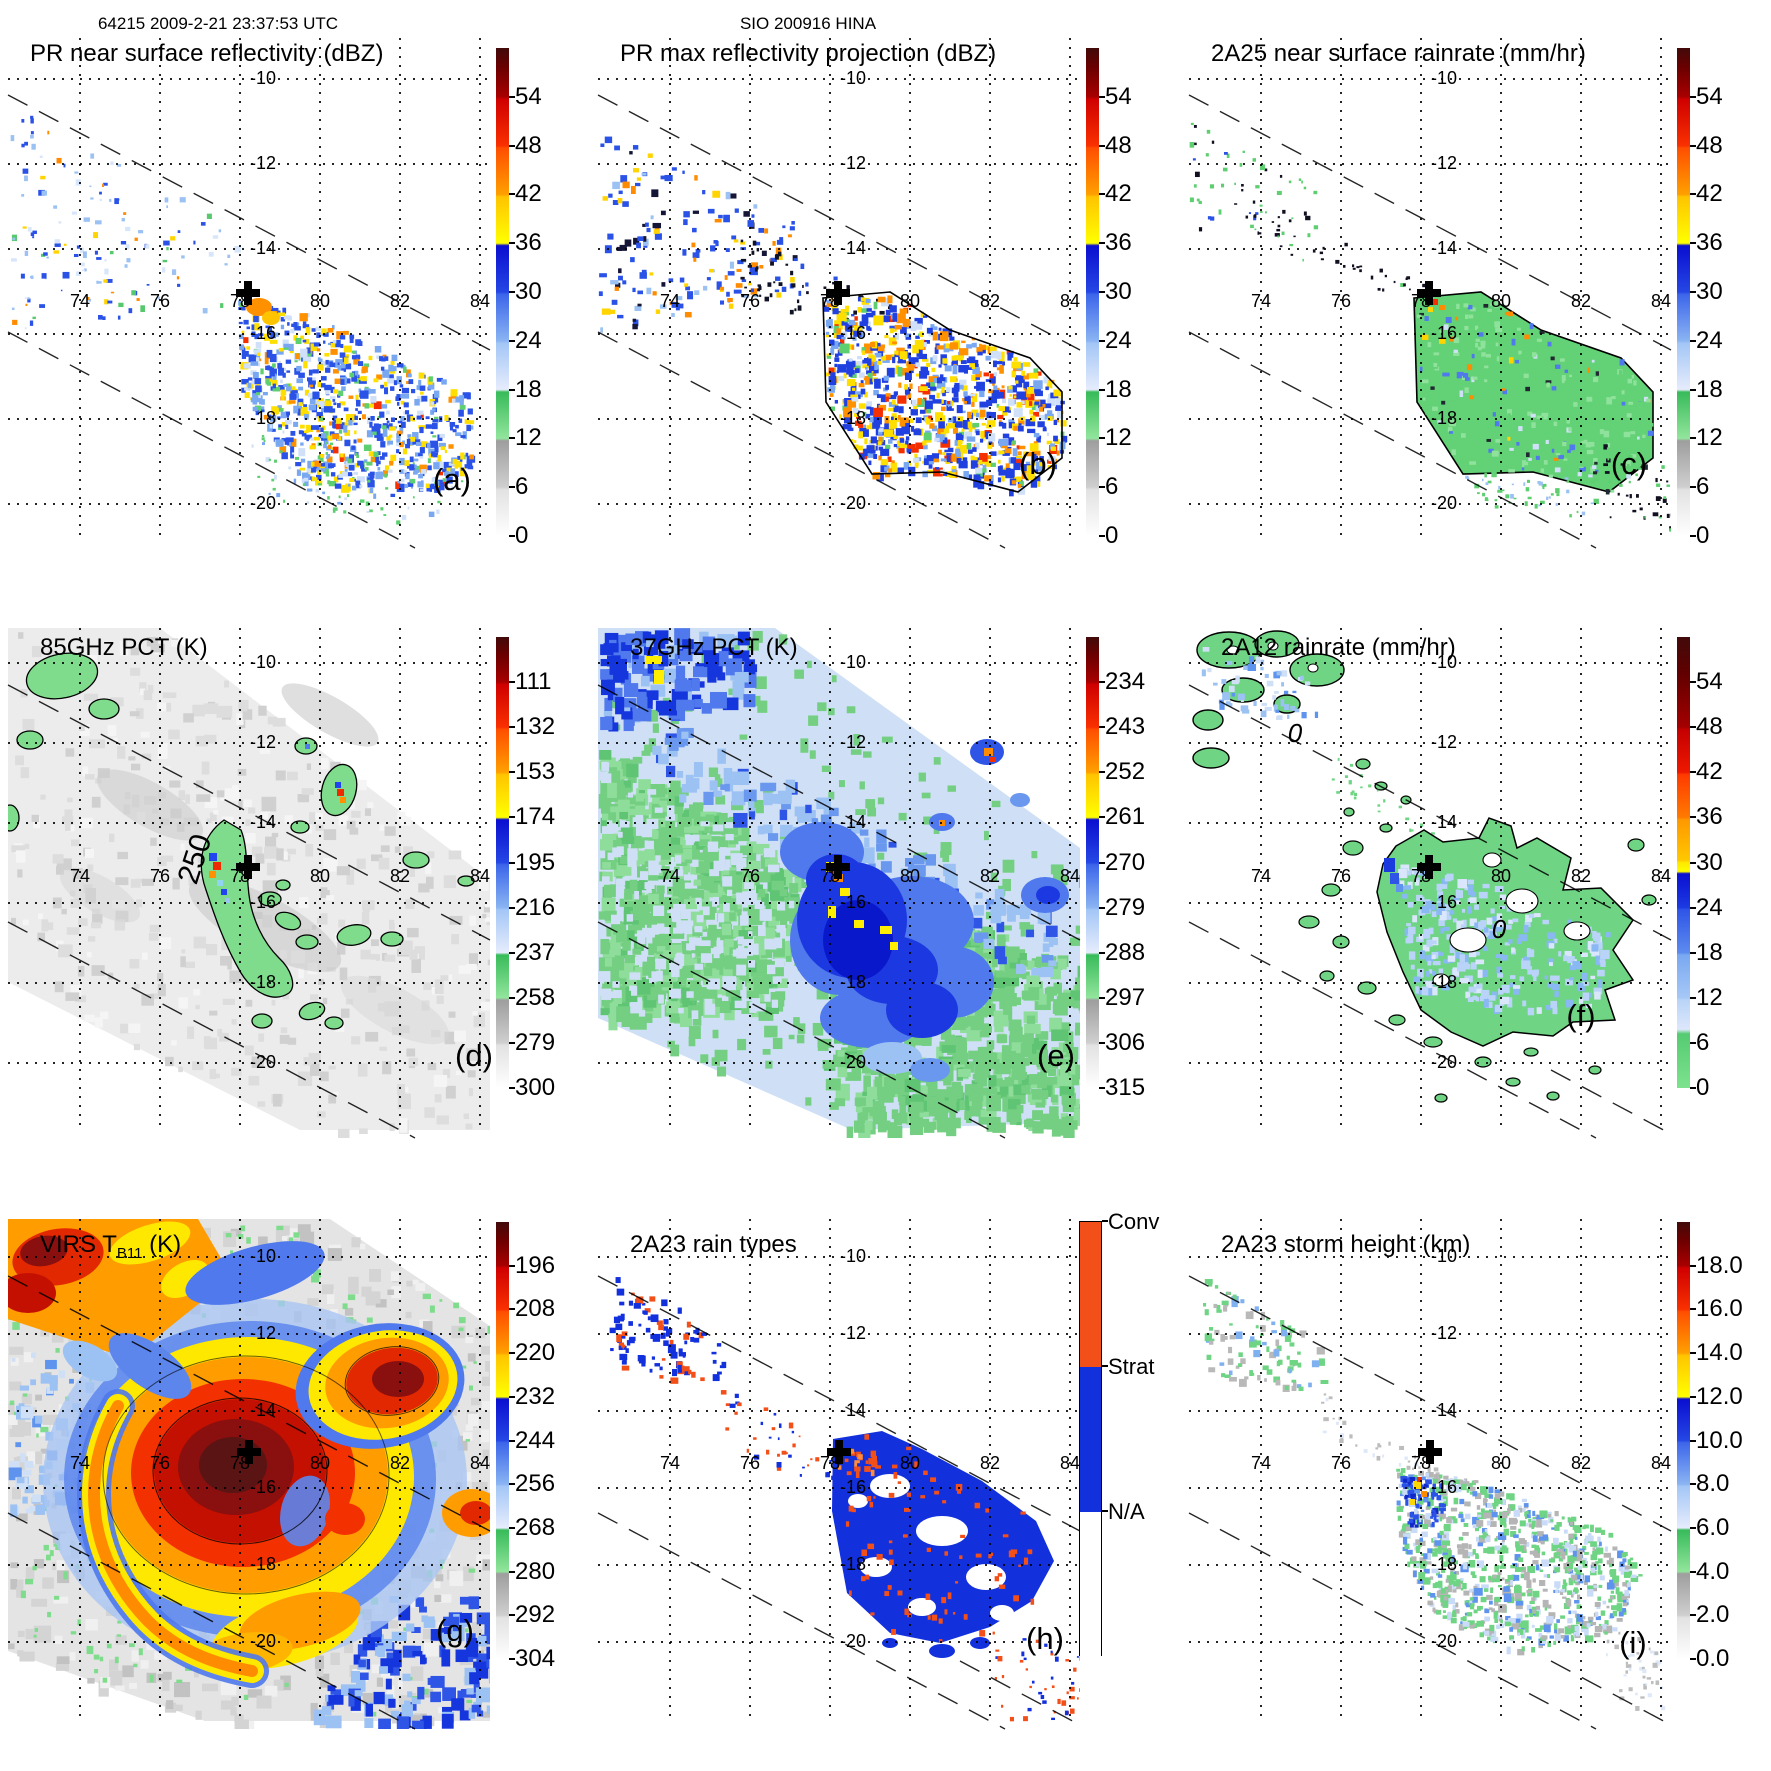 The width and height of the screenshot is (1771, 1771). Describe the element at coordinates (270, 899) in the screenshot. I see `map-blob` at that location.